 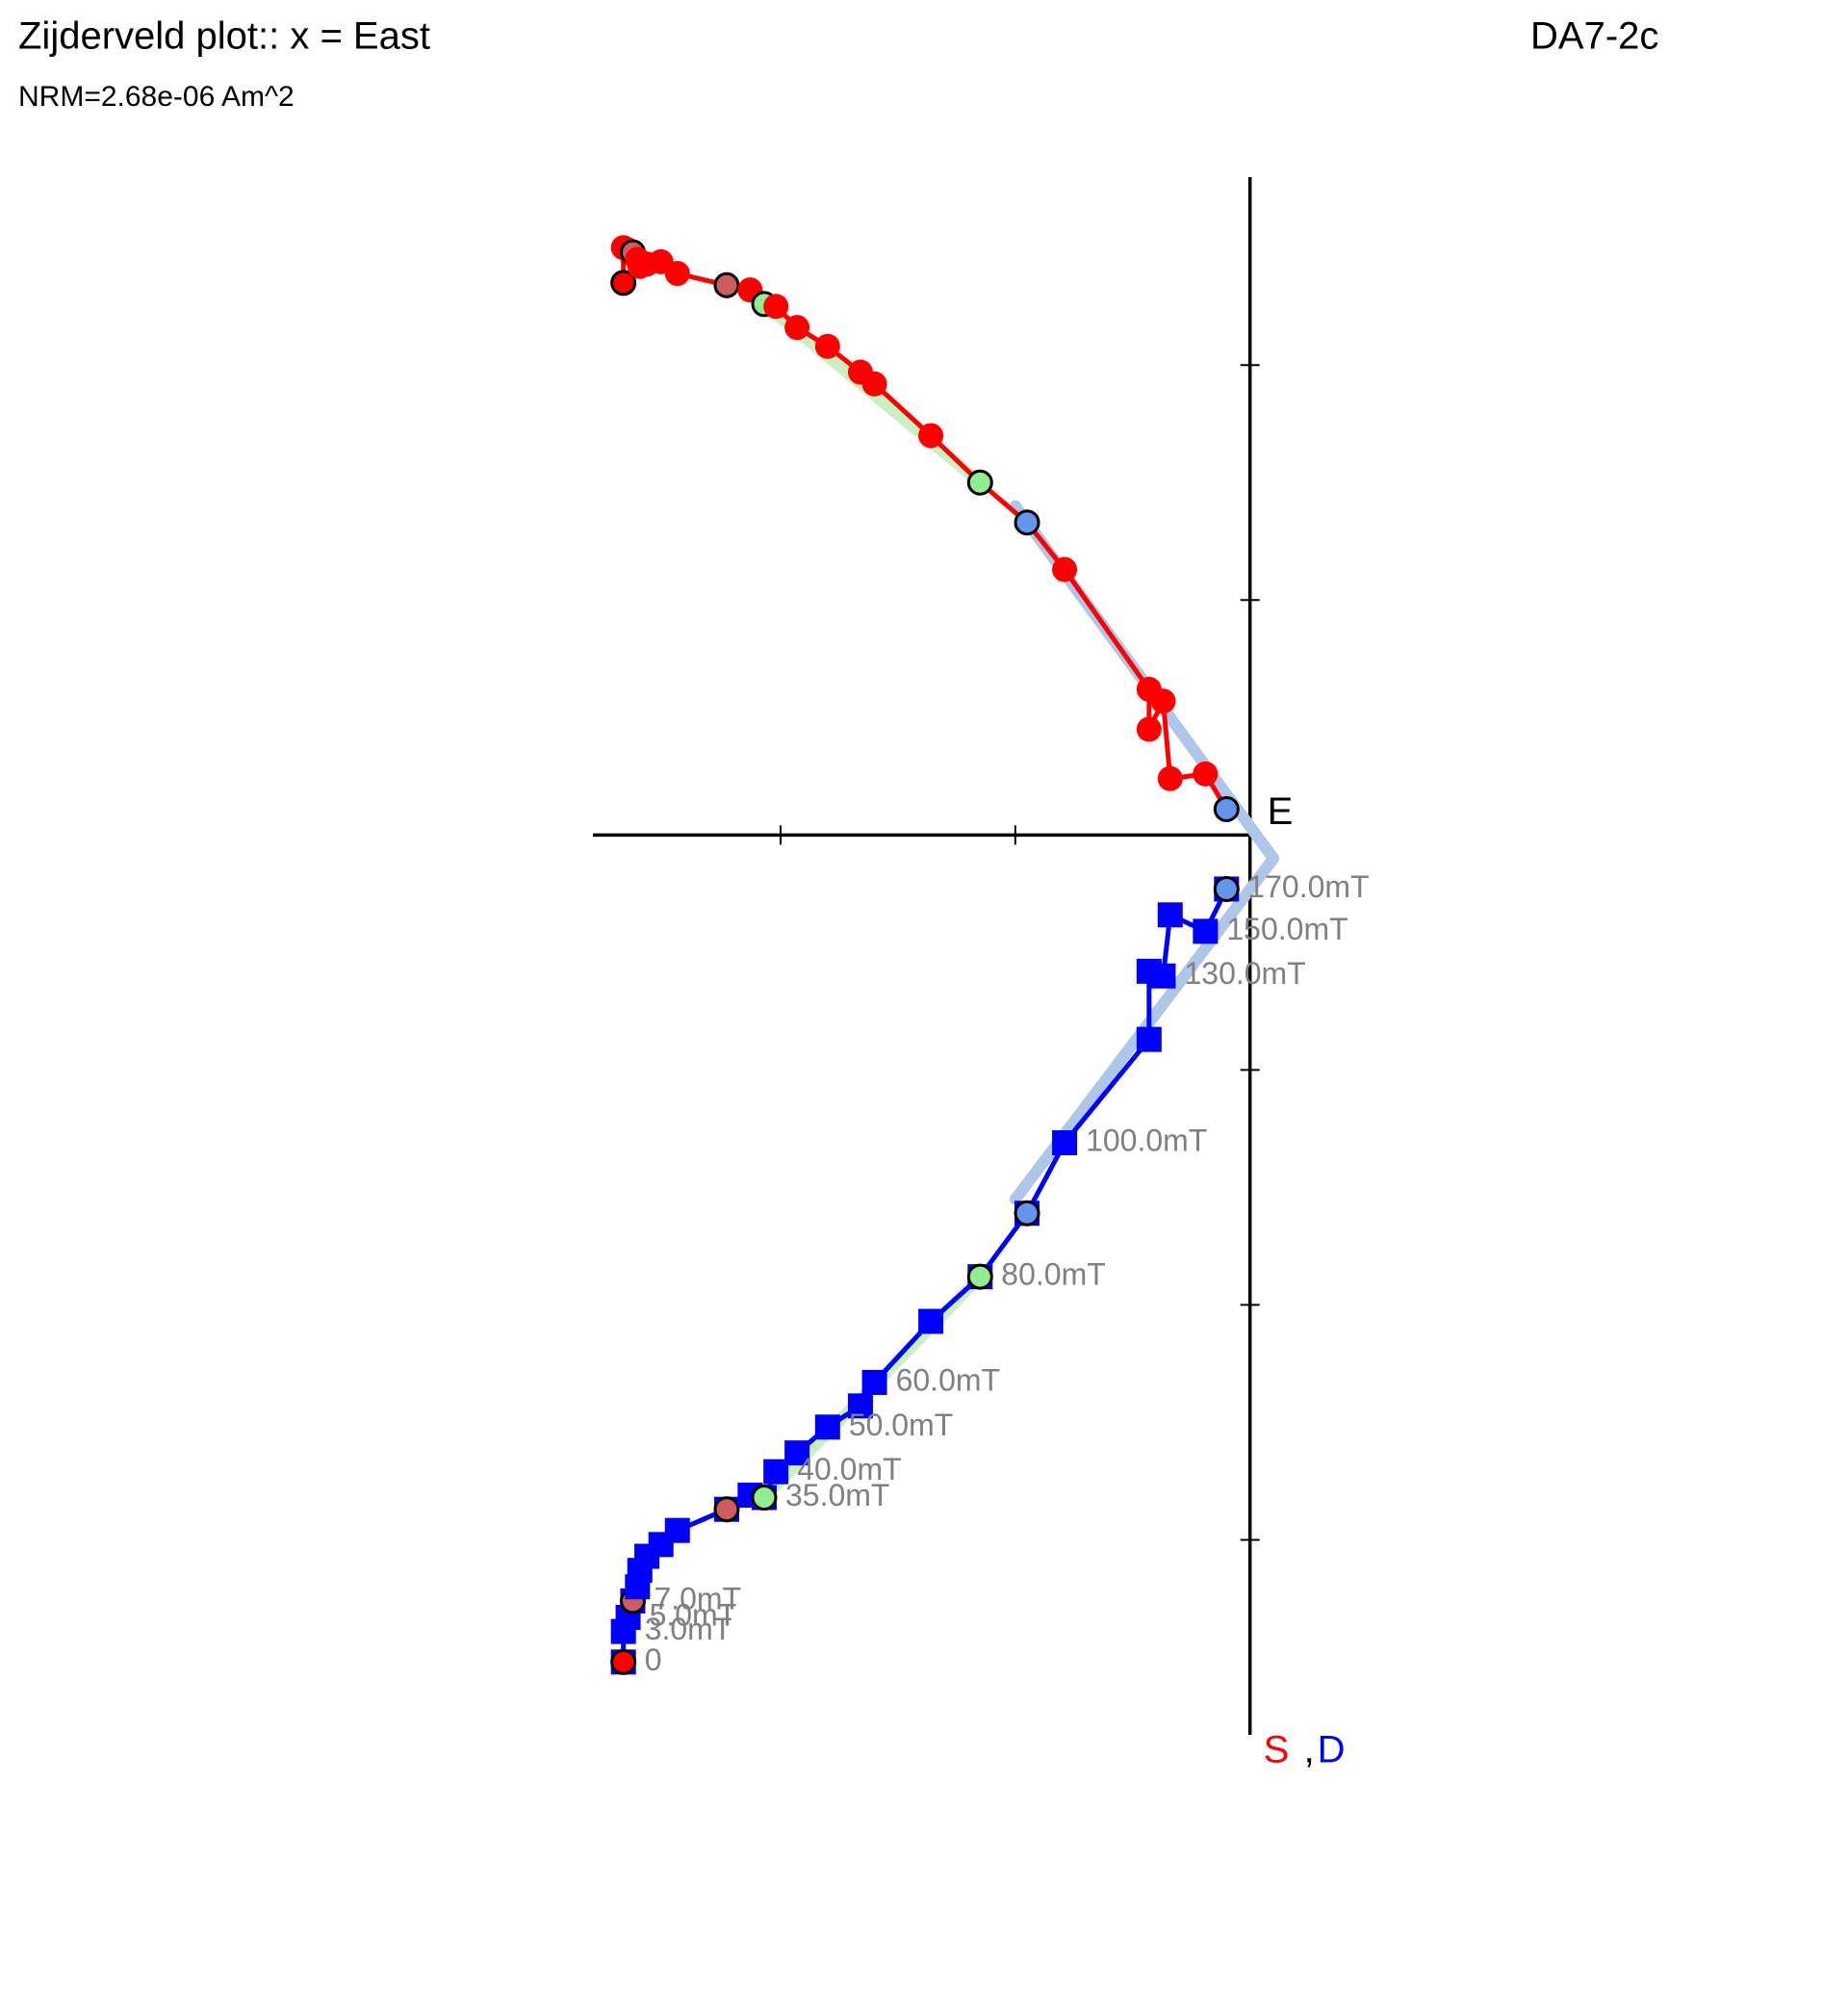 What do you see at coordinates (688, 1629) in the screenshot?
I see `step-label: 3.0mT` at bounding box center [688, 1629].